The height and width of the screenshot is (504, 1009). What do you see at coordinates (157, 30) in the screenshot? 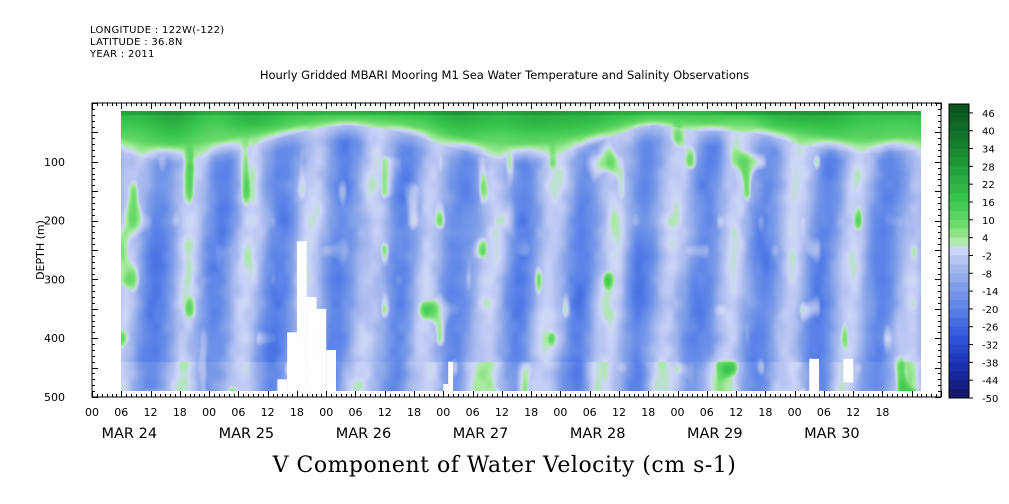
I see `longitude-label: LONGITUDE : 122W(-122)` at bounding box center [157, 30].